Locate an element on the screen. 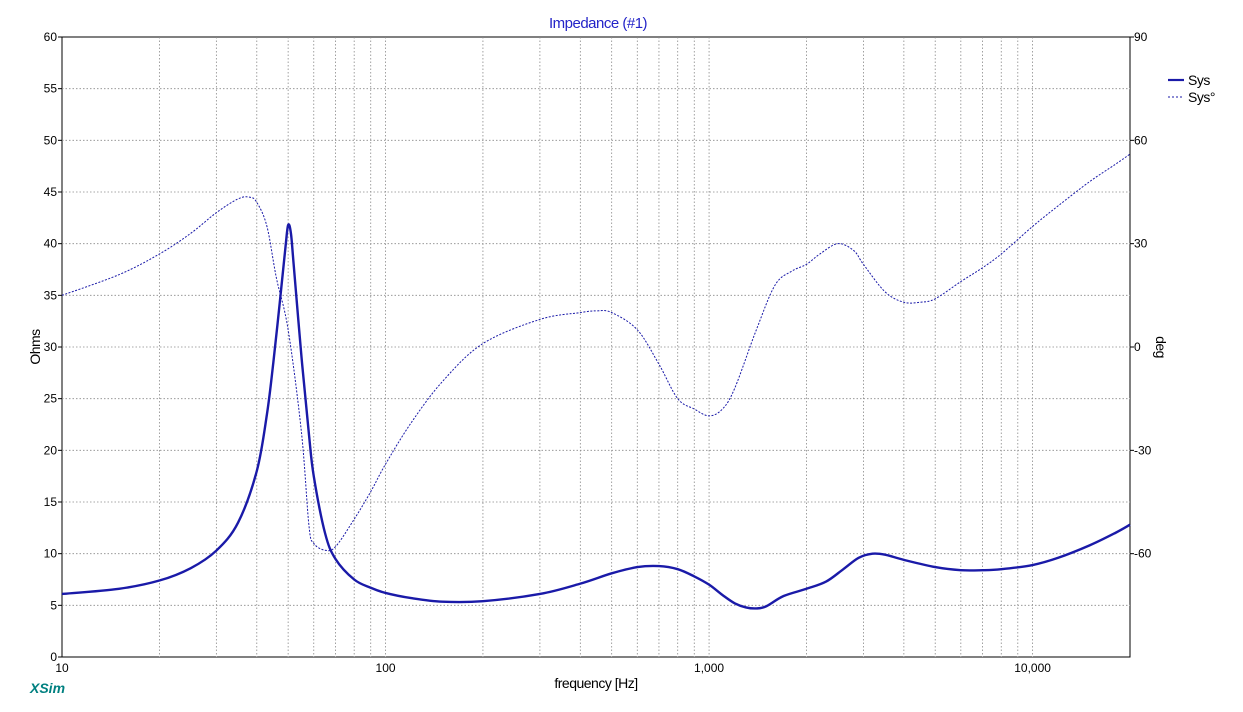 The image size is (1243, 712). legend-label-sys: Sys is located at coordinates (1199, 80).